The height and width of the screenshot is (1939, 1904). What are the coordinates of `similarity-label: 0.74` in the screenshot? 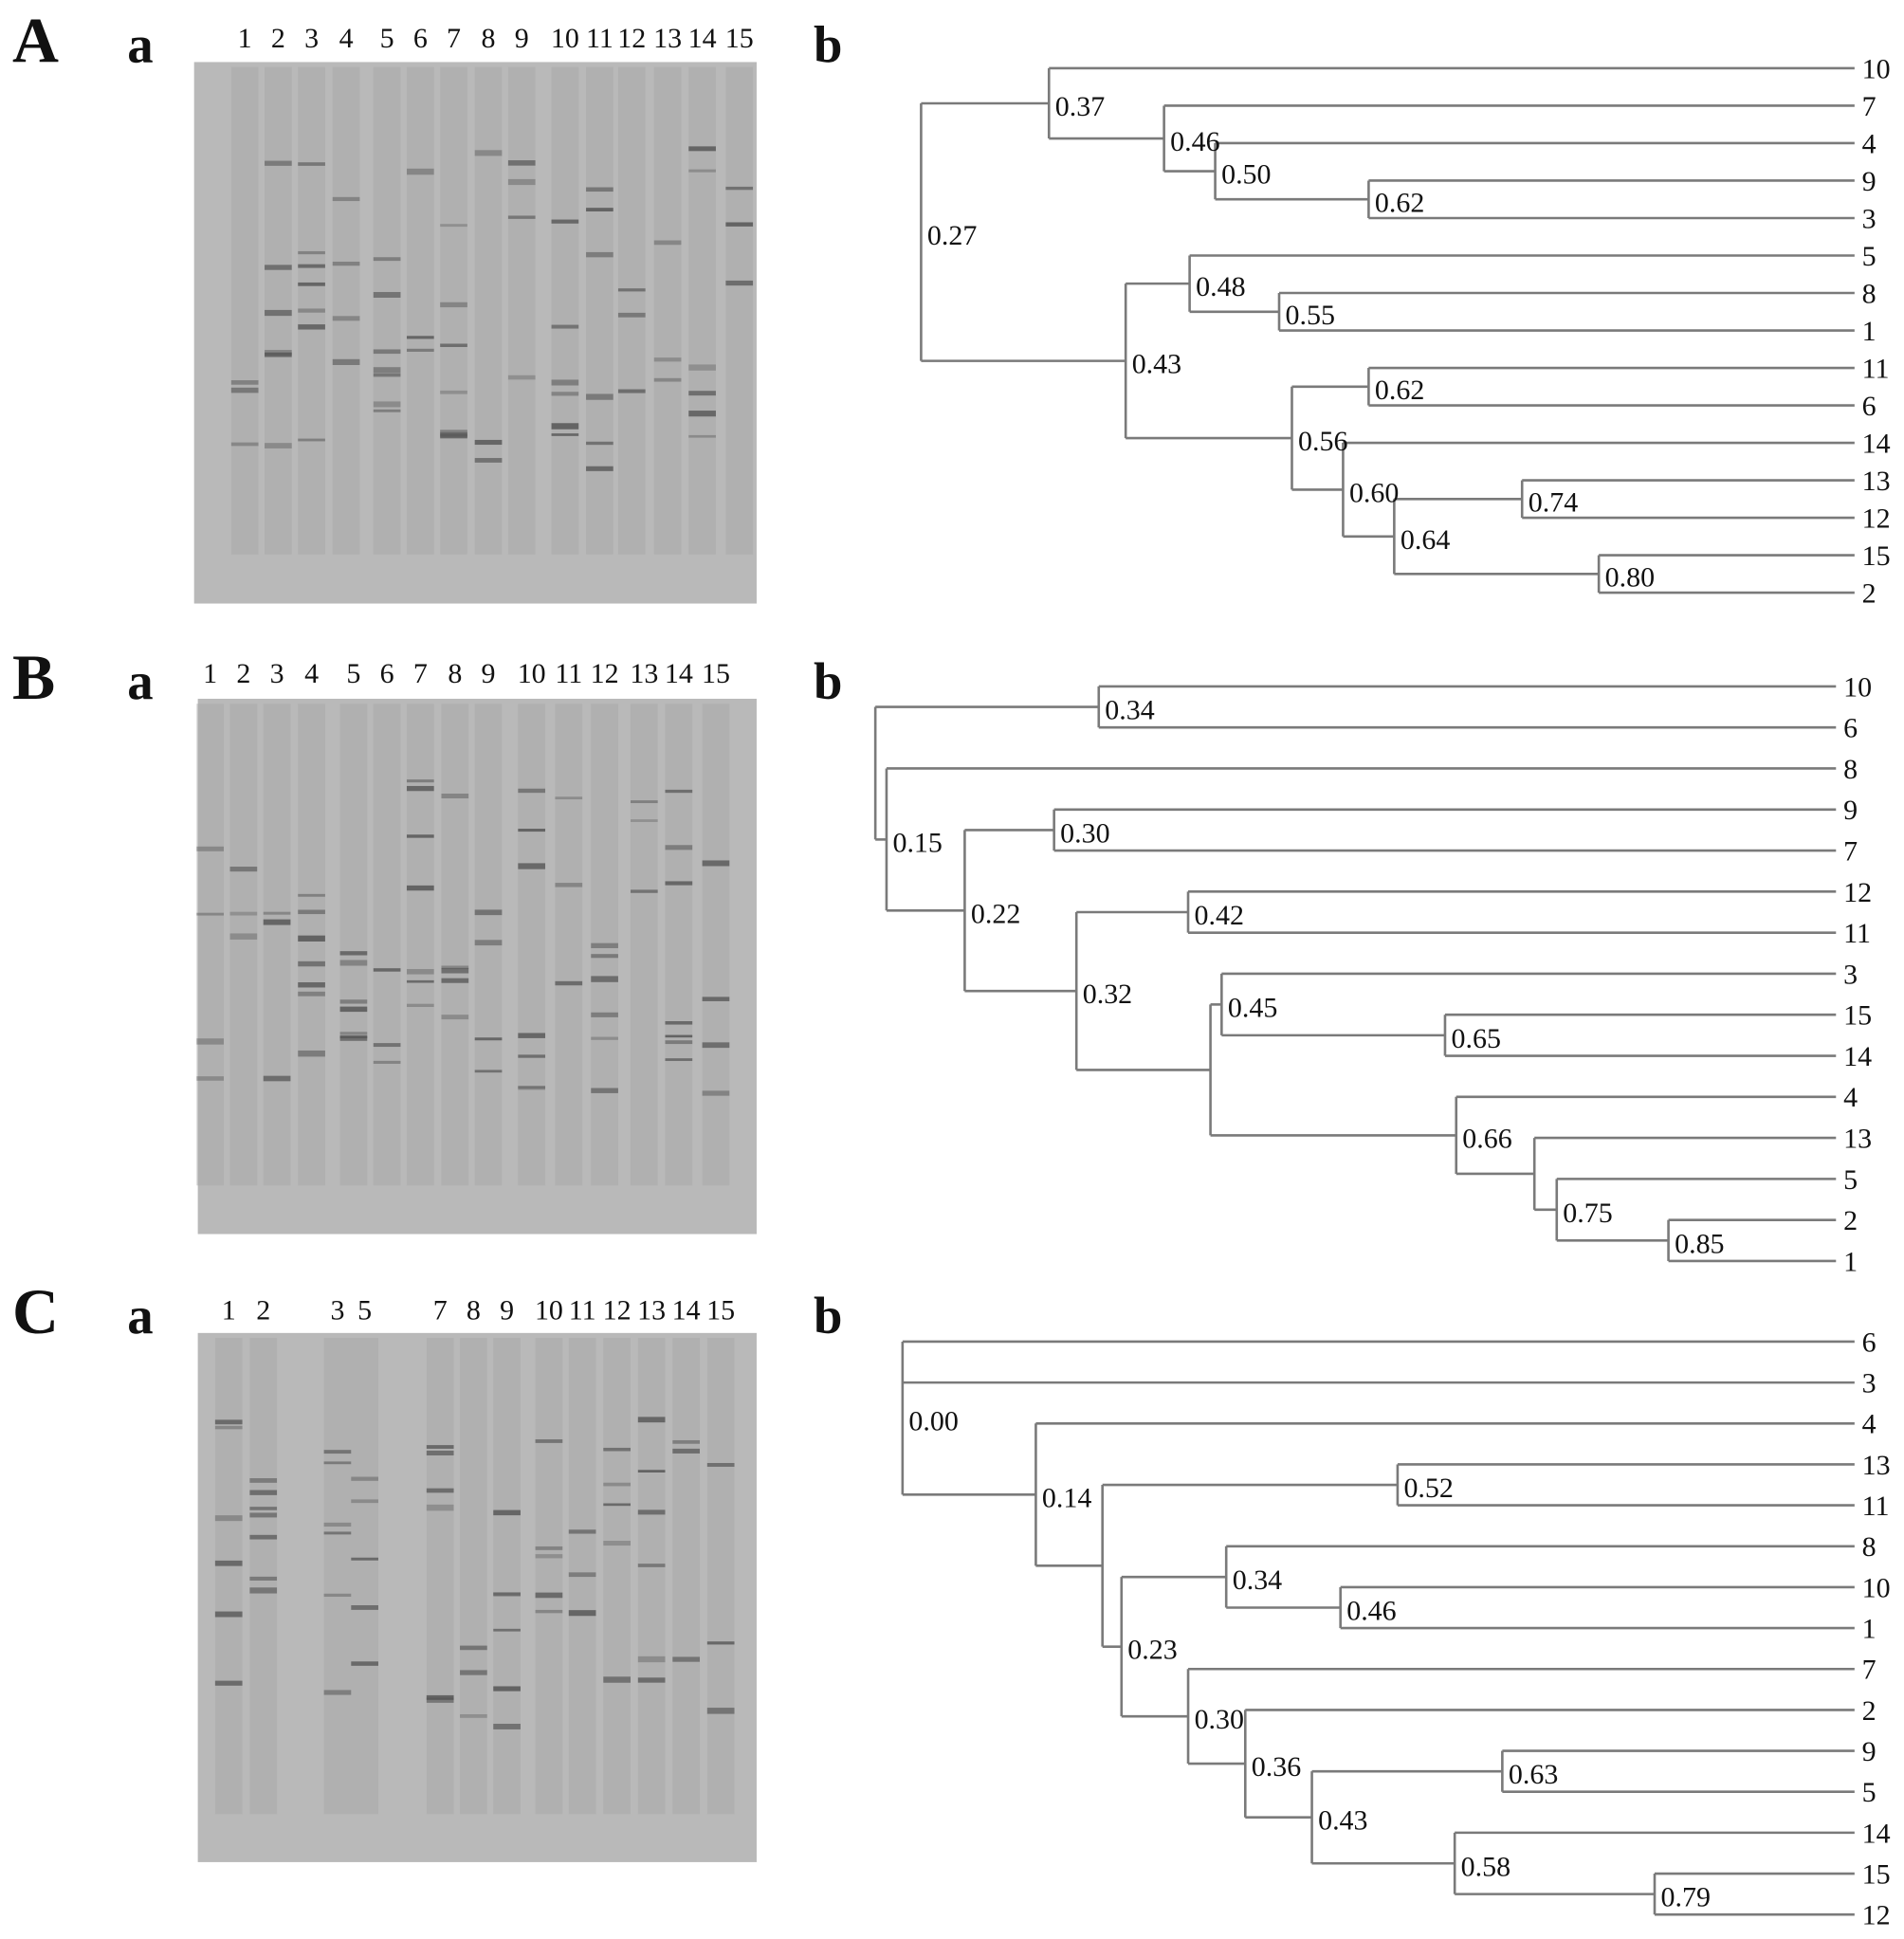 It's located at (1553, 502).